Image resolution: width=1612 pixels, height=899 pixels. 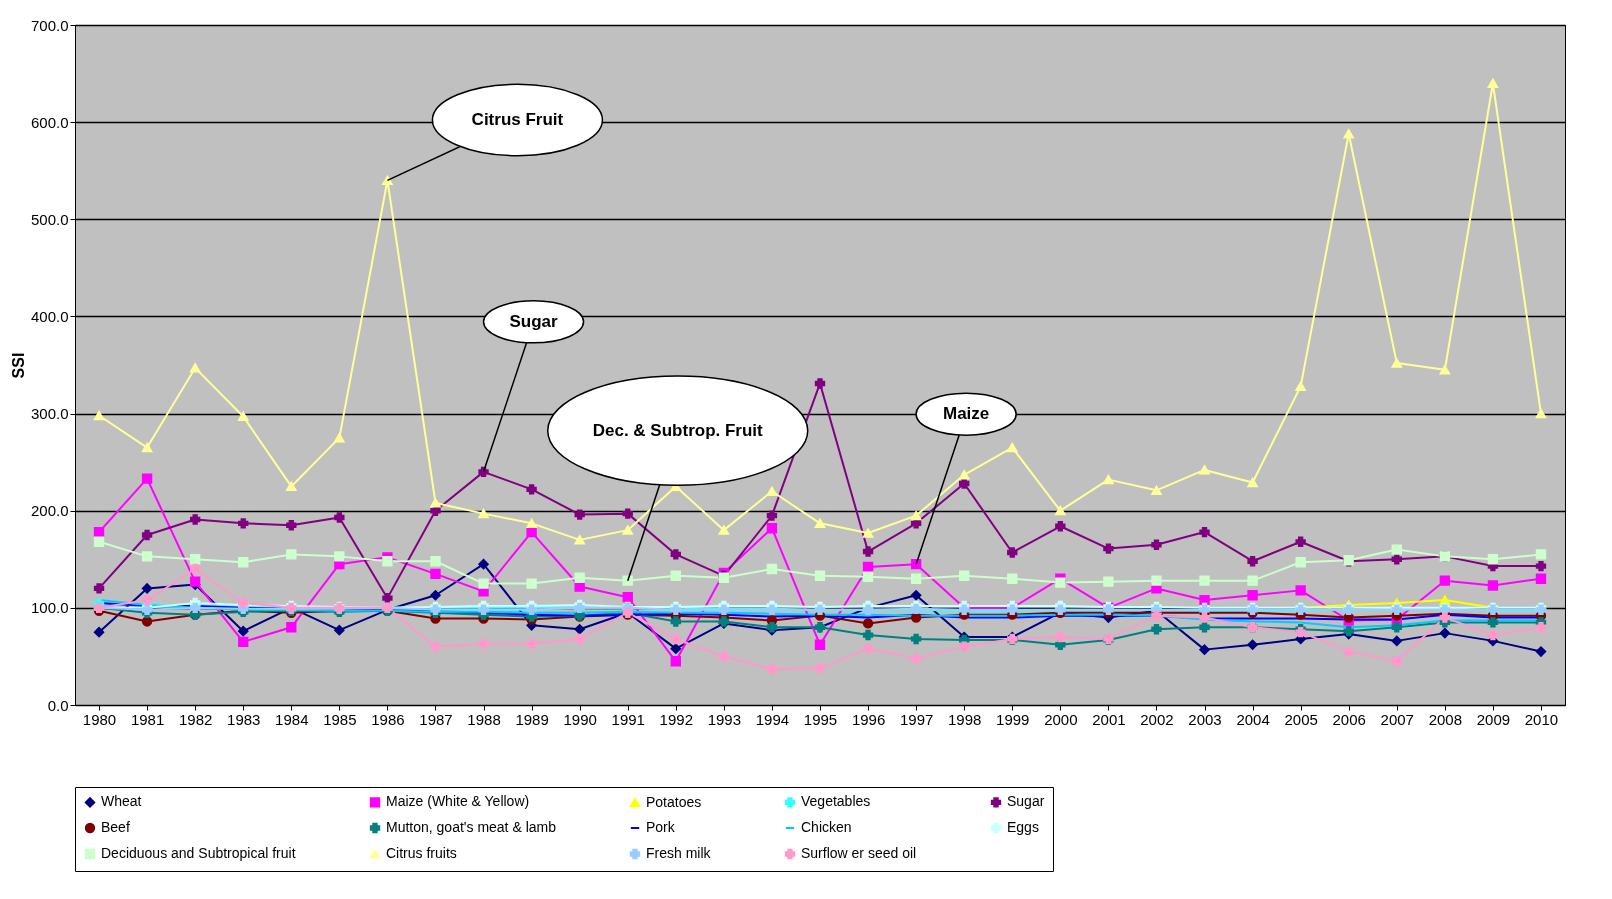 I want to click on x-tick-label: 1998, so click(x=965, y=719).